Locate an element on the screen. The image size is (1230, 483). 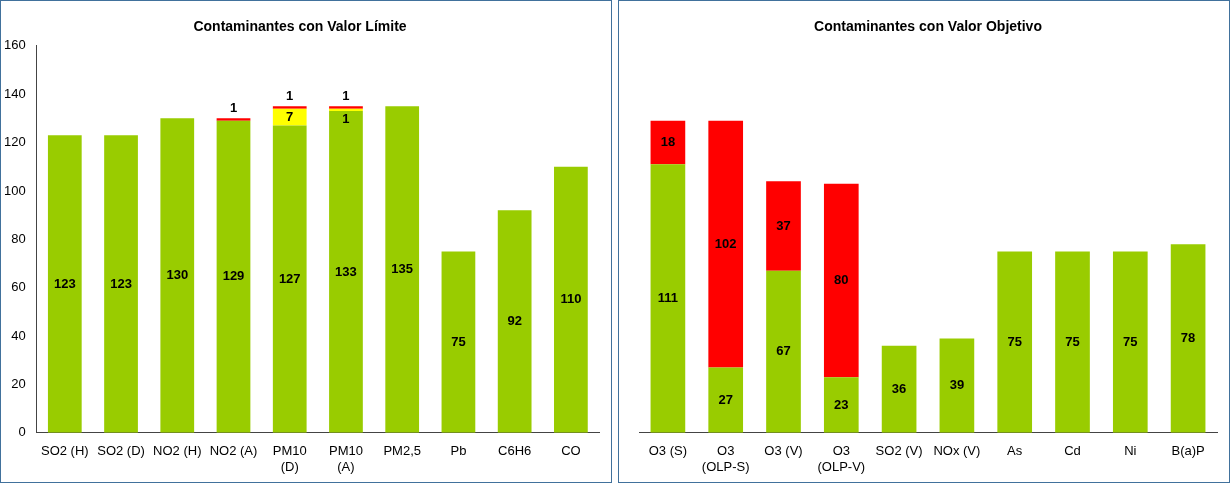
data-label: 92 is located at coordinates (514, 321).